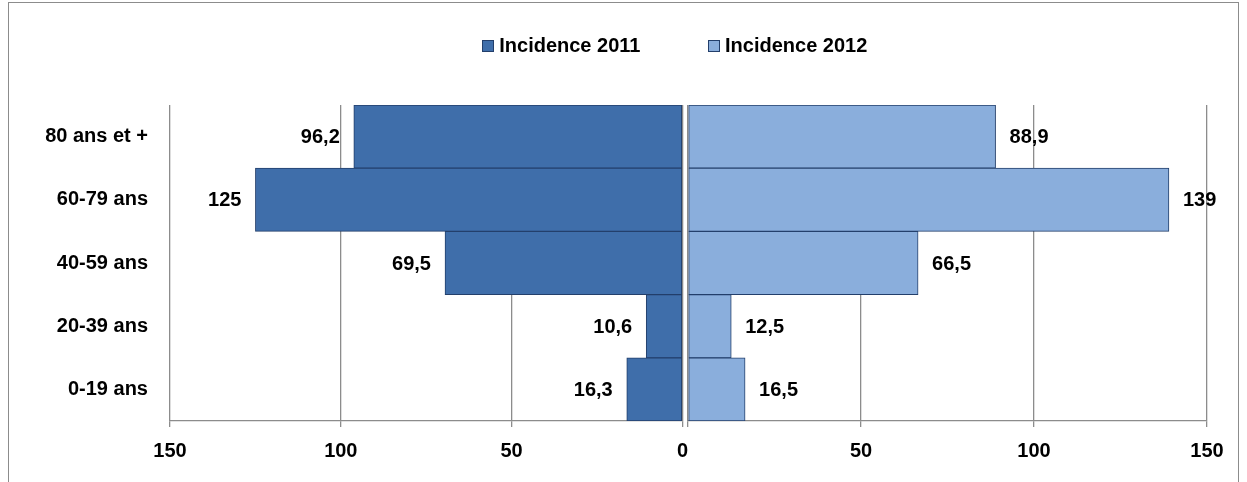 This screenshot has width=1247, height=482. What do you see at coordinates (682, 449) in the screenshot?
I see `x-tick-label: 0` at bounding box center [682, 449].